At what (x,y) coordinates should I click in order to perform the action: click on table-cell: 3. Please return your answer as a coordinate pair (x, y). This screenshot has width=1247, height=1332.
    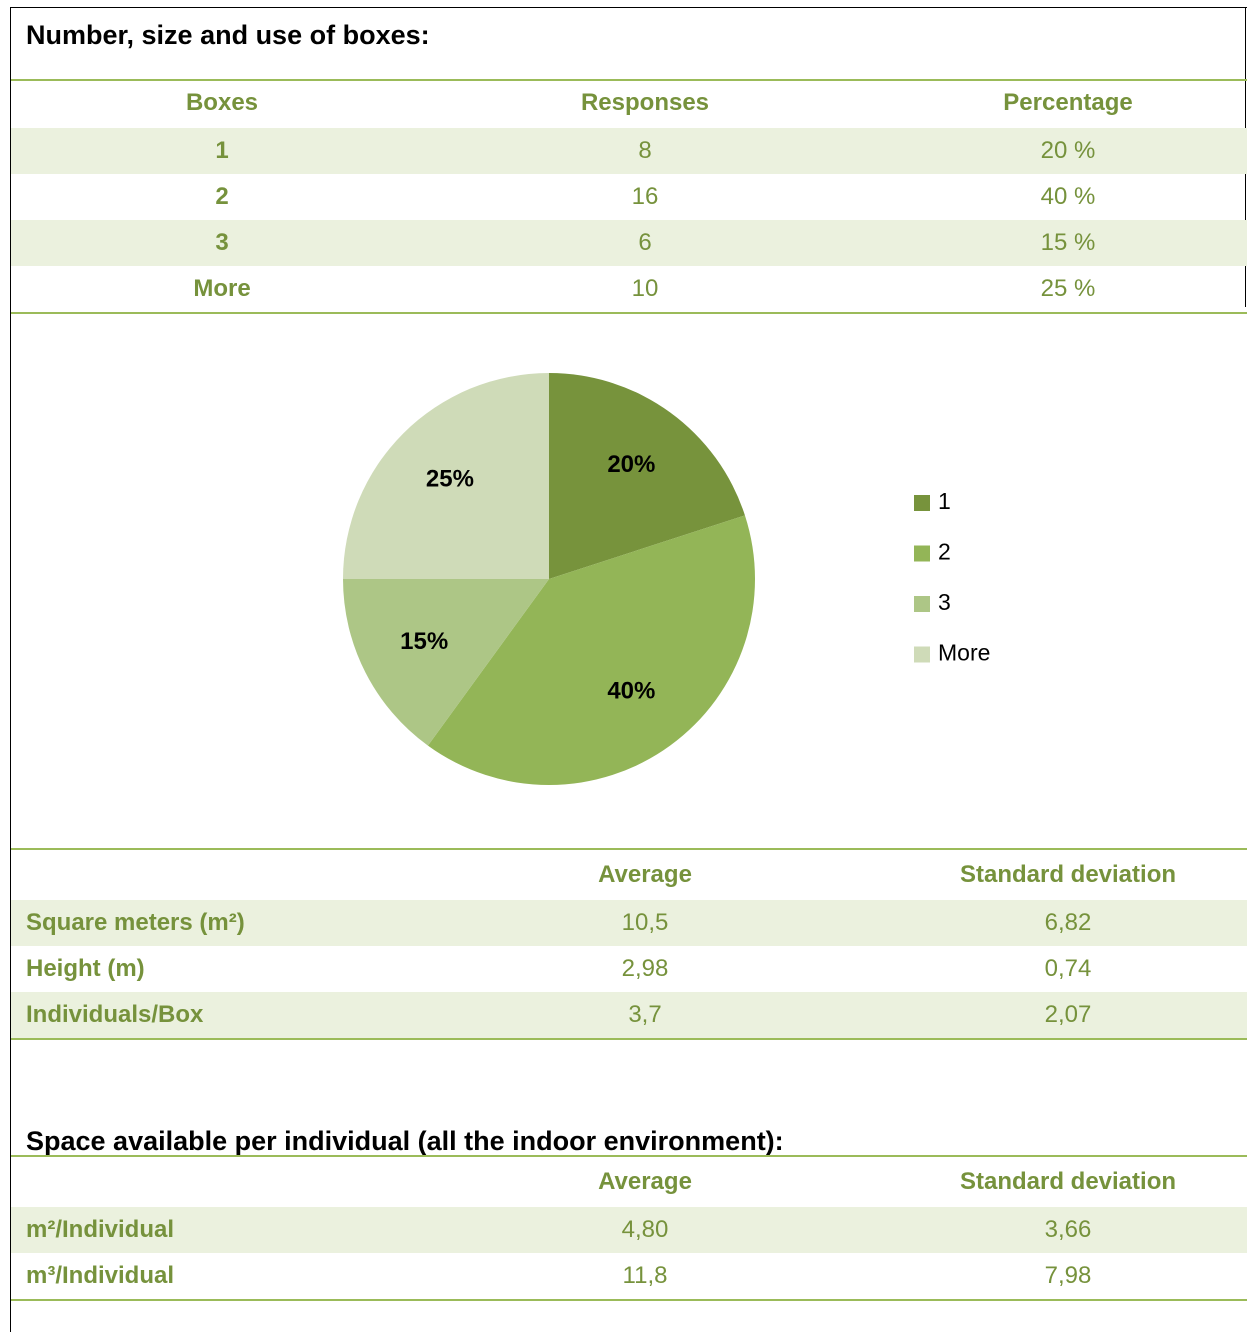
    Looking at the image, I should click on (222, 242).